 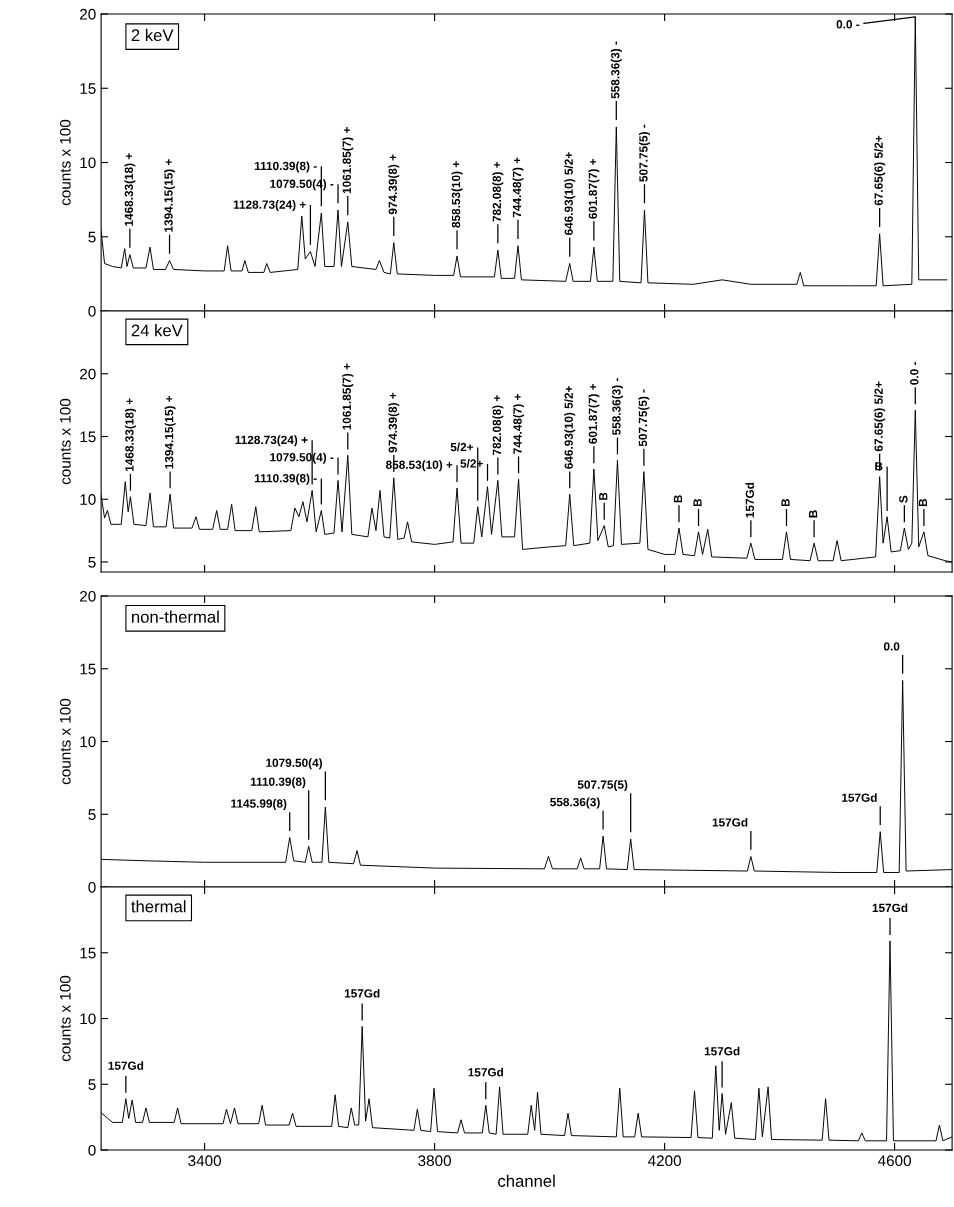 I want to click on annotation: 1145.99(8), so click(x=259, y=805).